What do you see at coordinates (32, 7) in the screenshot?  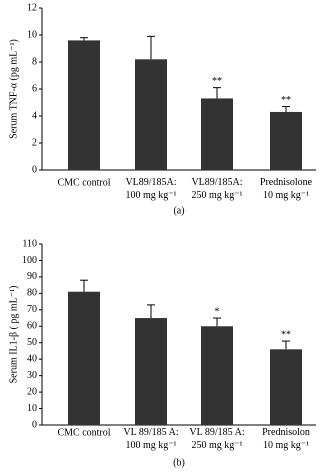 I see `y-tick-label: 12` at bounding box center [32, 7].